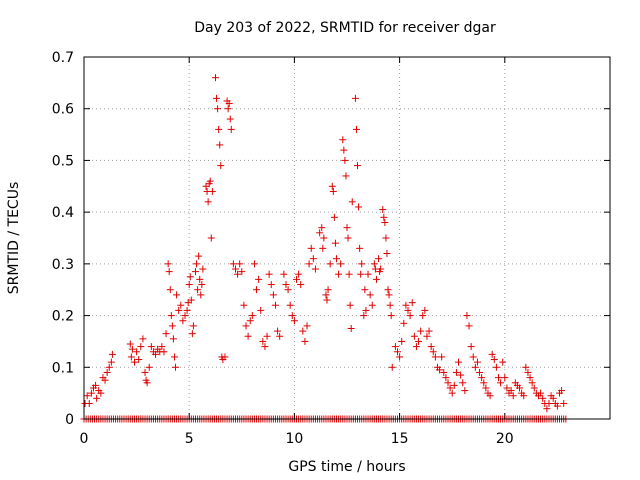 This screenshot has width=640, height=480. Describe the element at coordinates (84, 439) in the screenshot. I see `x-tick-label: 0` at that location.